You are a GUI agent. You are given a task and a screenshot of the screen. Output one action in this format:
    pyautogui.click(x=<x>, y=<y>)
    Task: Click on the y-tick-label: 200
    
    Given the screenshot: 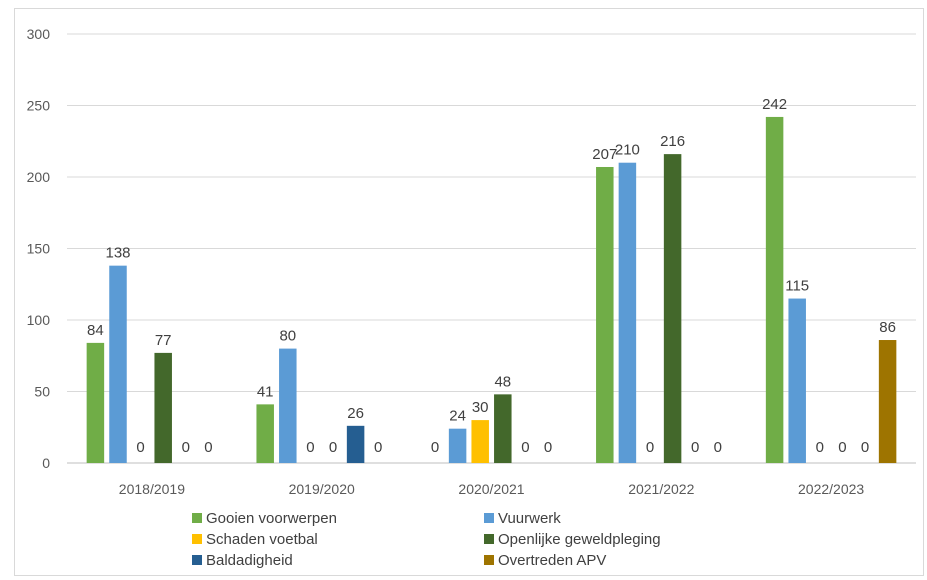 What is the action you would take?
    pyautogui.click(x=39, y=177)
    